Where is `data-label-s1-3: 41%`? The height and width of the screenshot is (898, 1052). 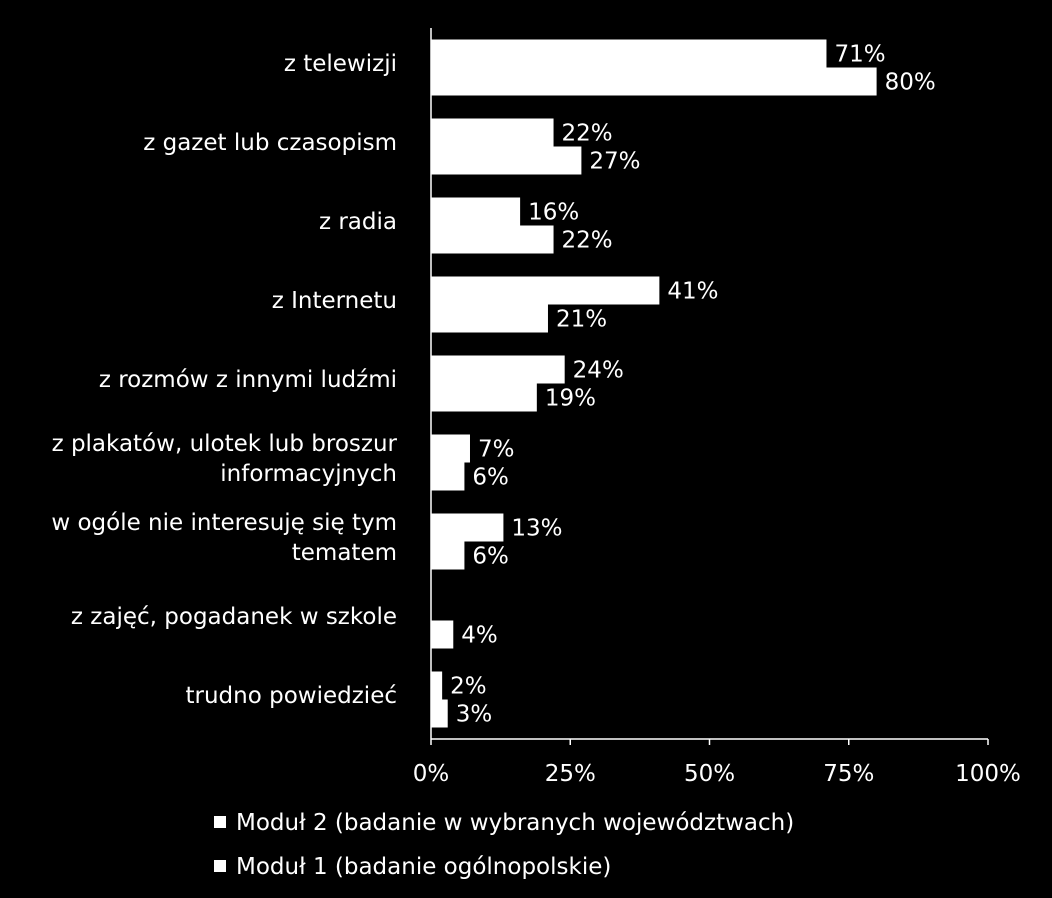
data-label-s1-3: 41% is located at coordinates (692, 292).